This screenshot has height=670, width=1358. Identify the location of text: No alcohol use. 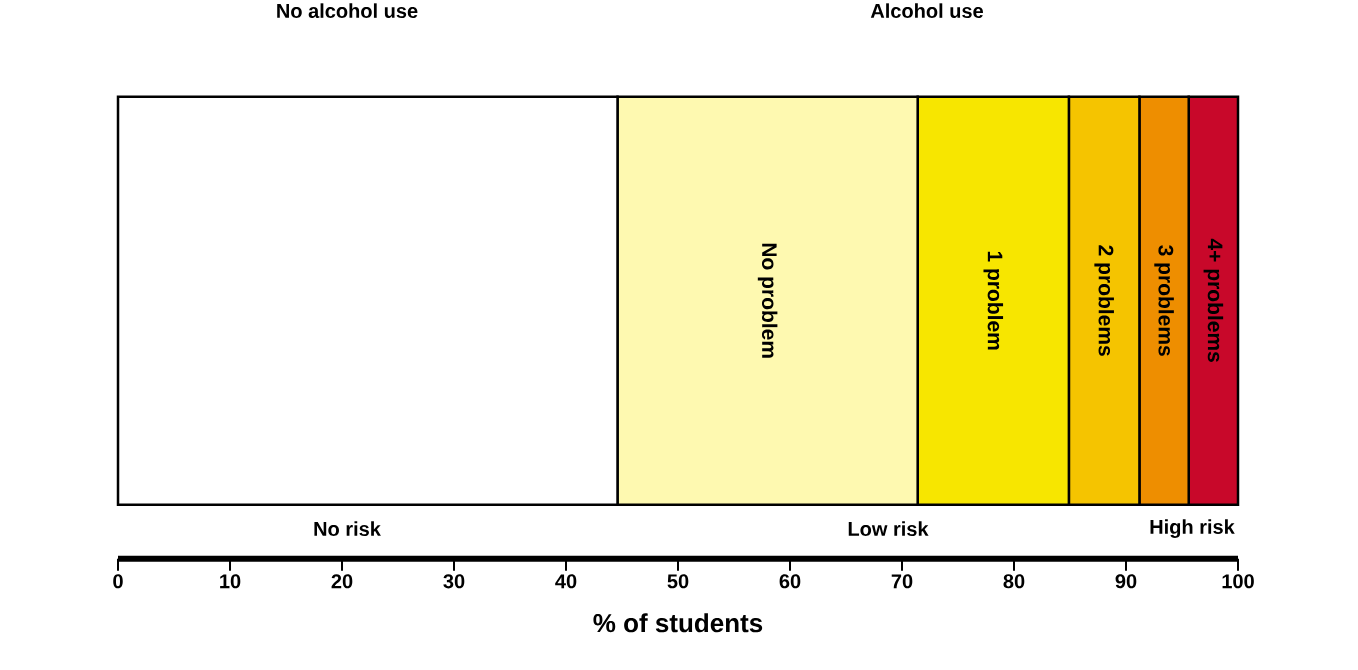
(347, 11).